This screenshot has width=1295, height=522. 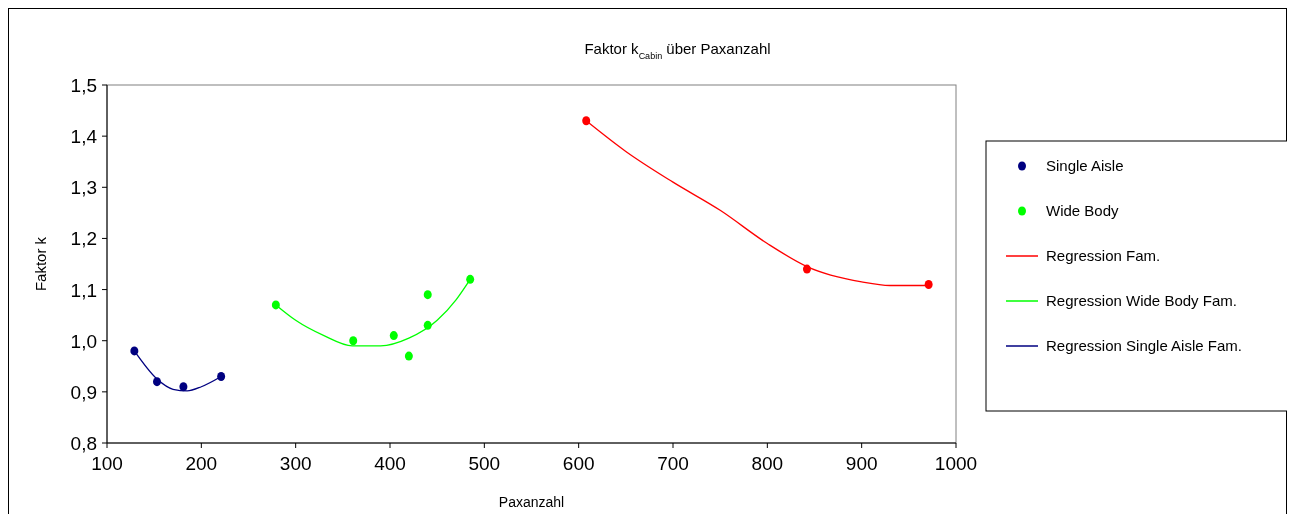 What do you see at coordinates (1085, 165) in the screenshot?
I see `legend-label: Single Aisle` at bounding box center [1085, 165].